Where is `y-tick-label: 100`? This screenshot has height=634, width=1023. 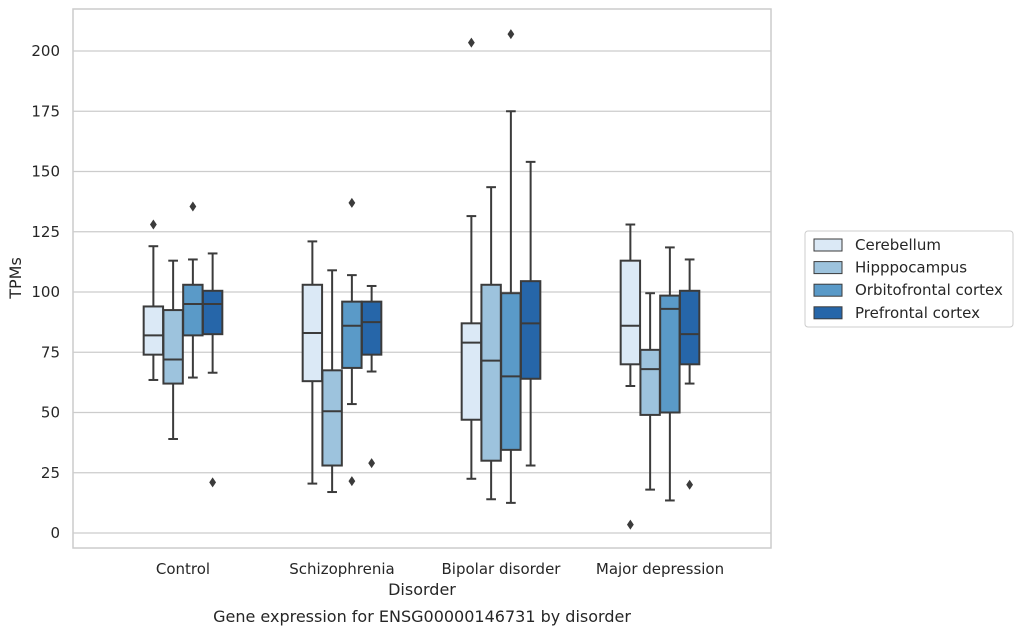 y-tick-label: 100 is located at coordinates (45, 292).